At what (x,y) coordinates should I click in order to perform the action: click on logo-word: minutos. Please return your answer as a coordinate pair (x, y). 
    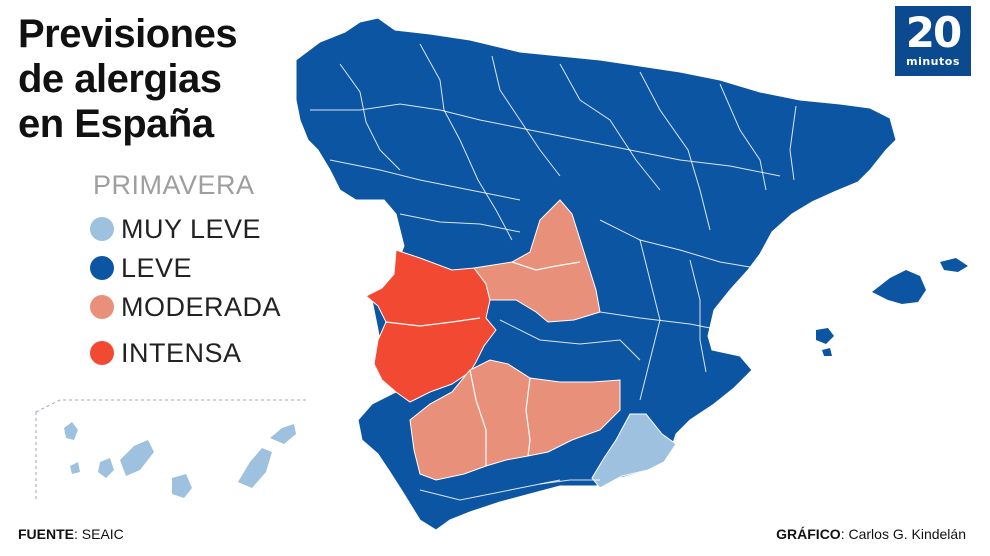
    Looking at the image, I should click on (933, 61).